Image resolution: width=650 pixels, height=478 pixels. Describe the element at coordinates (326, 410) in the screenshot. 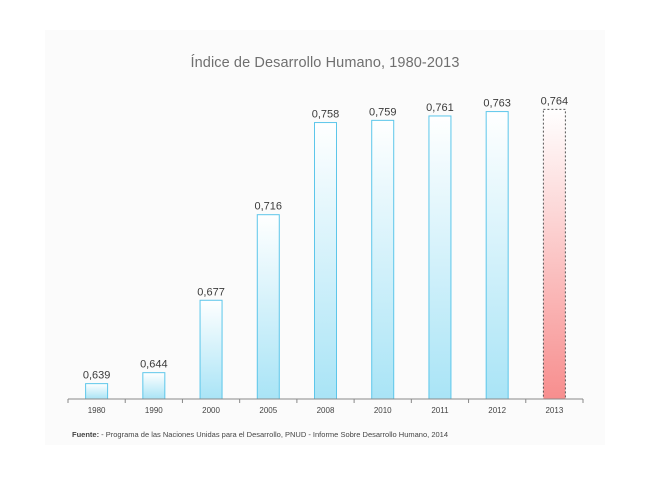

I see `x-tick-label: 2008` at that location.